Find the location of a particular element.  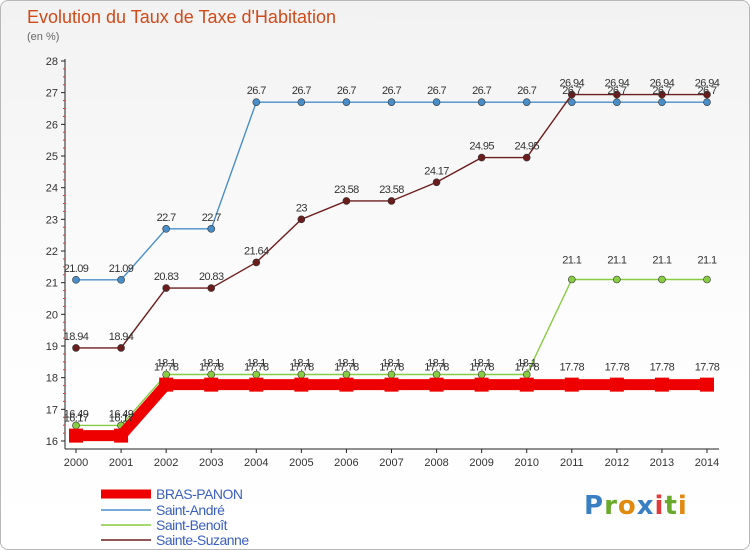

data-label: 22.7 is located at coordinates (166, 218).